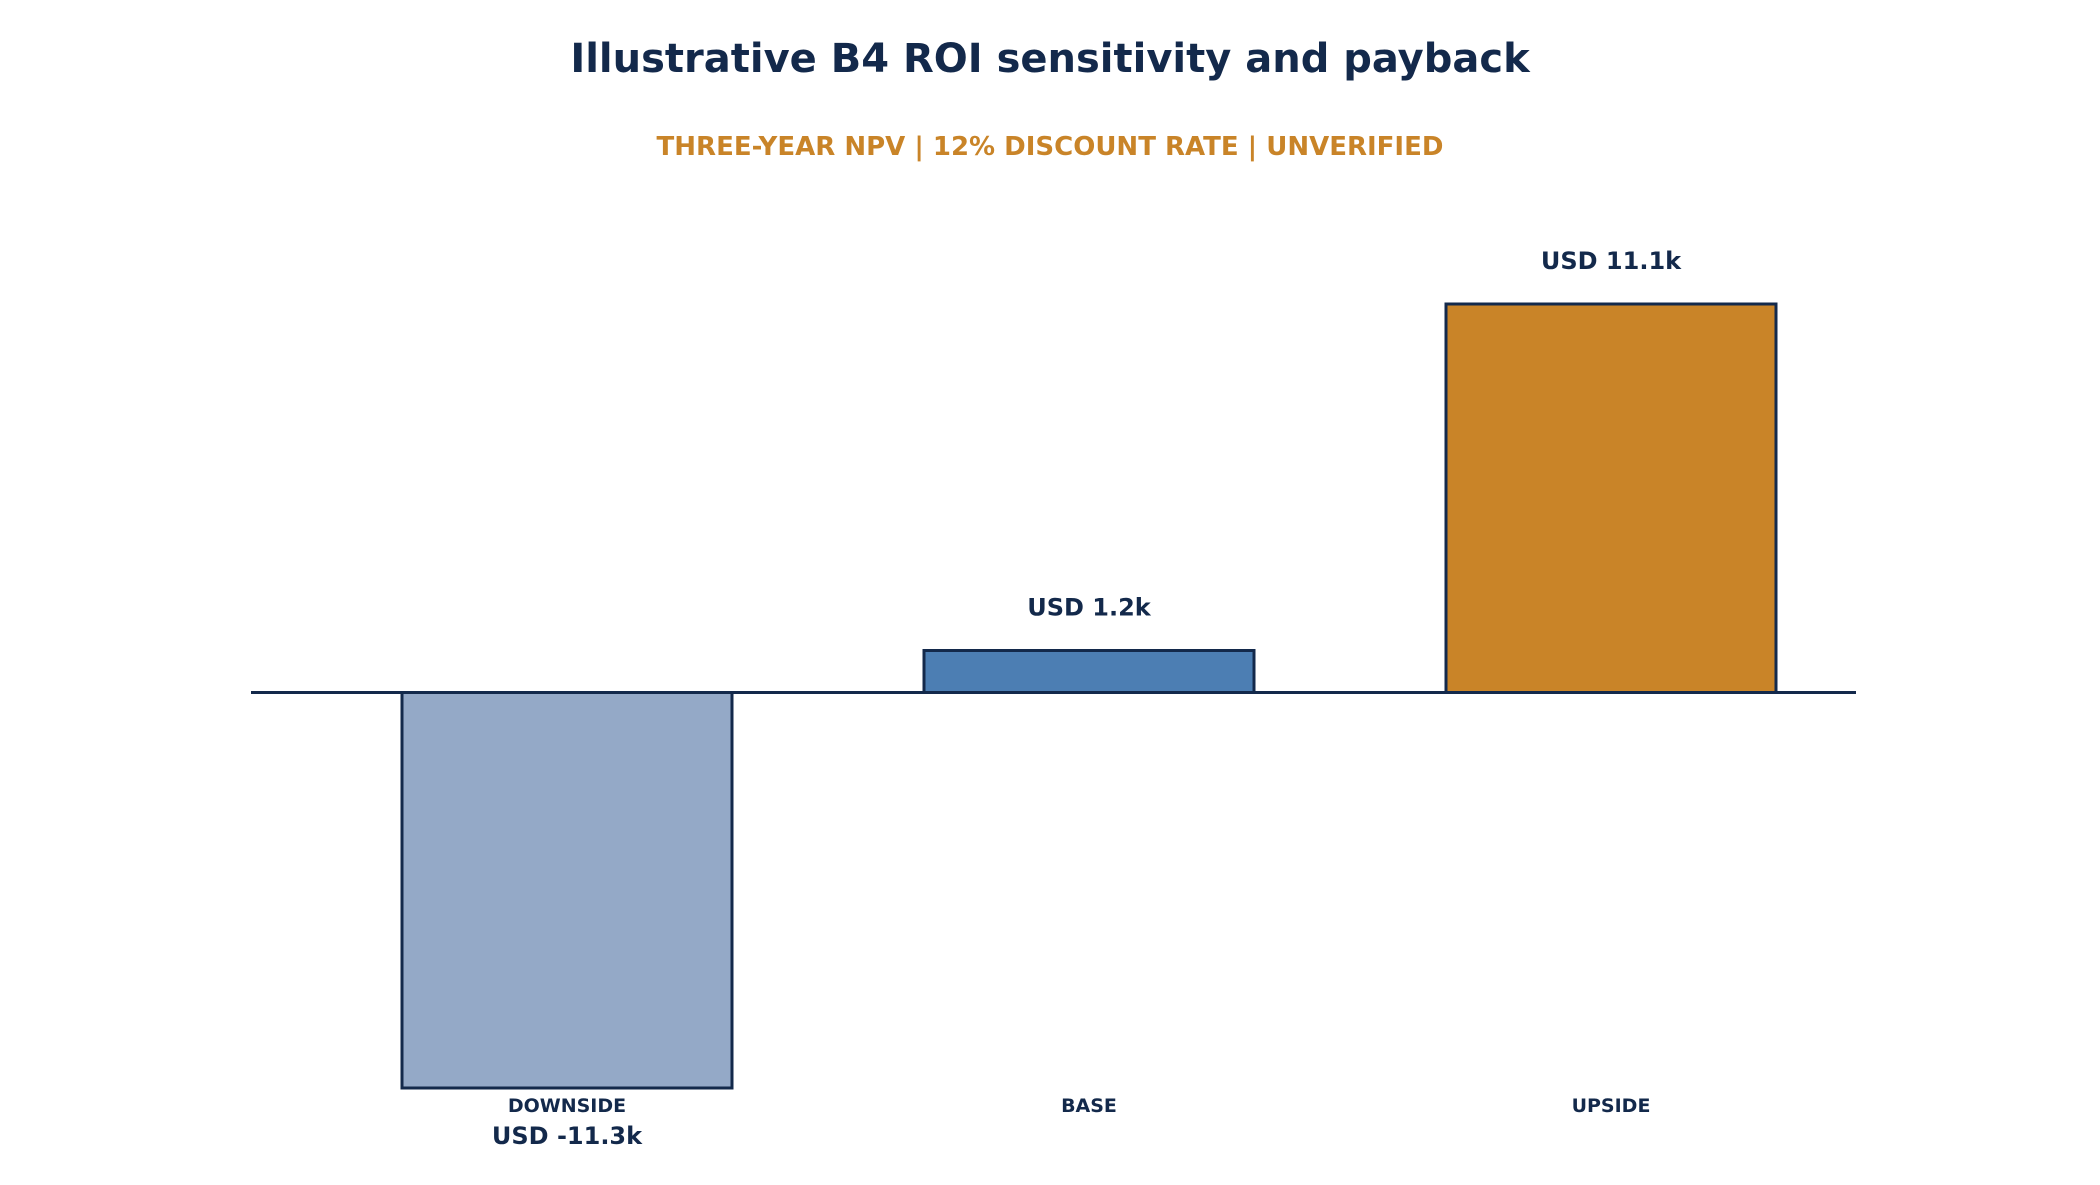 This screenshot has height=1185, width=2100. Describe the element at coordinates (567, 1136) in the screenshot. I see `value-label-downside: USD -11.3k` at that location.